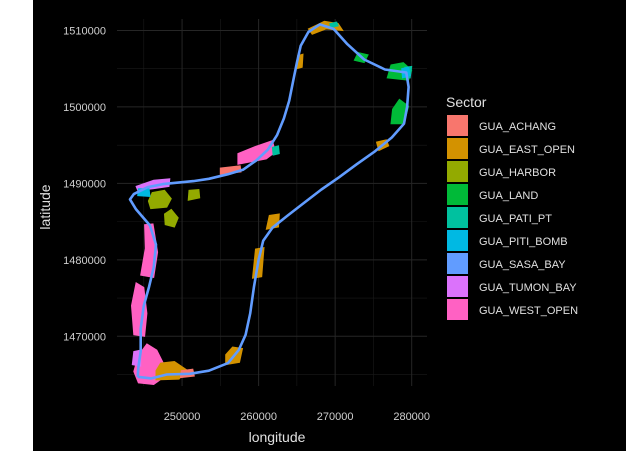 This screenshot has height=451, width=626. What do you see at coordinates (457, 286) in the screenshot?
I see `legend-key-gua-tumon-bay` at bounding box center [457, 286].